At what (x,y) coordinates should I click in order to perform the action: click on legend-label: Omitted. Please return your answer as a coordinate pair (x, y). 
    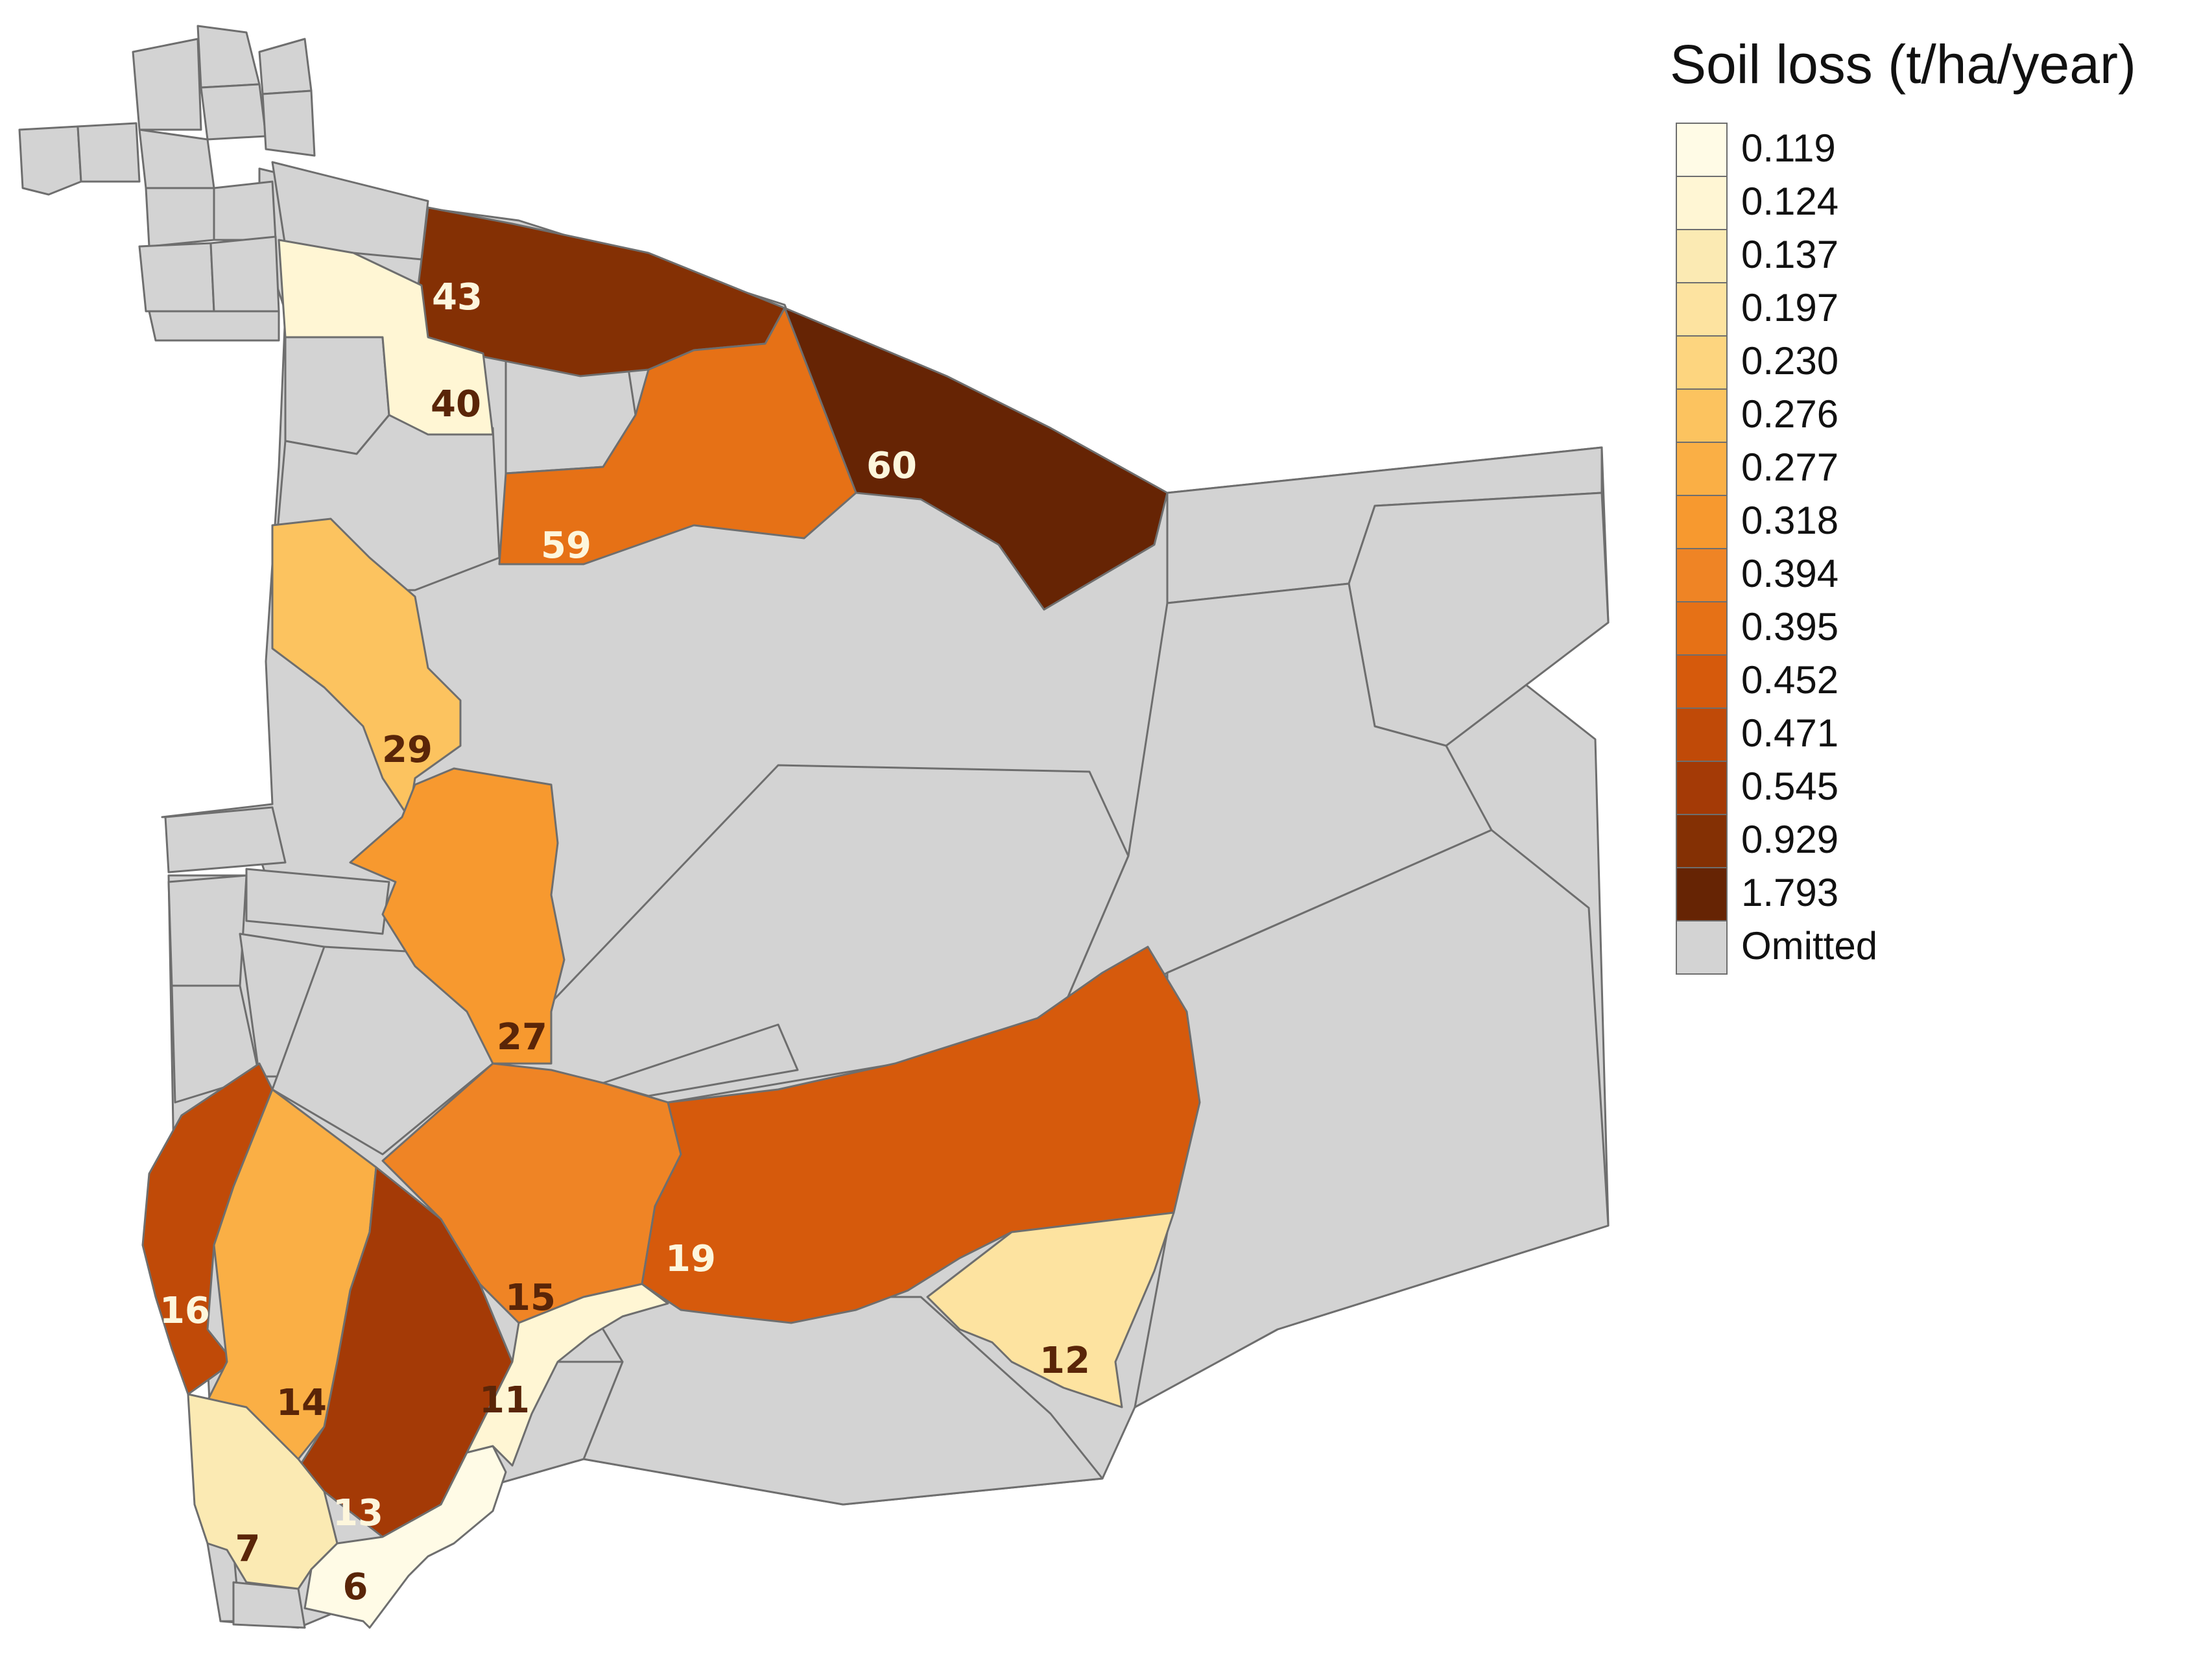
    Looking at the image, I should click on (1809, 946).